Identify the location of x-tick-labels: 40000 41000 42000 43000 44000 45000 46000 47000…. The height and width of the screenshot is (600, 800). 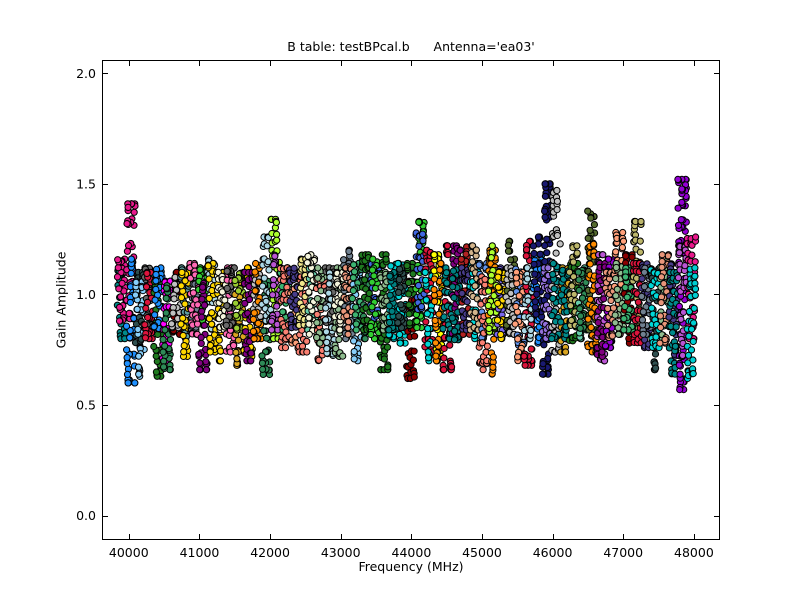
(411, 552).